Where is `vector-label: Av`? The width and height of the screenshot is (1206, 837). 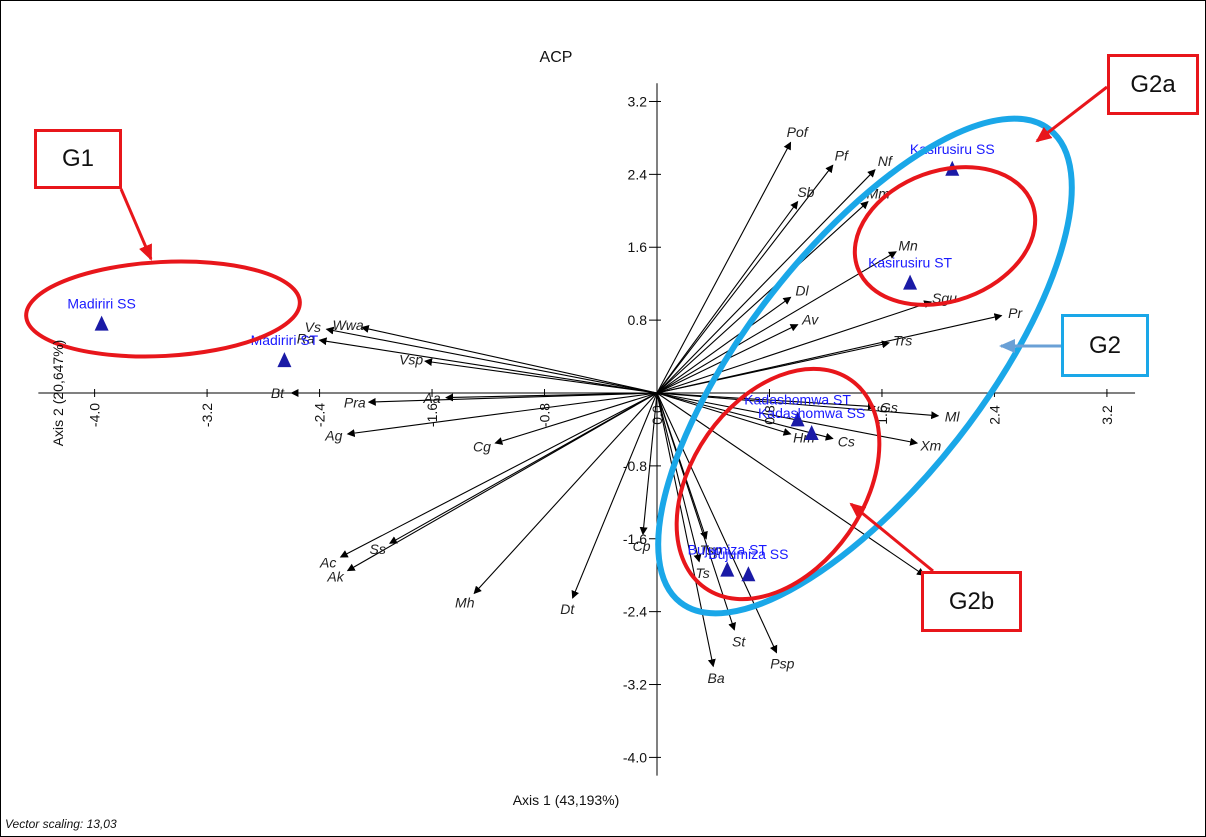
vector-label: Av is located at coordinates (810, 319).